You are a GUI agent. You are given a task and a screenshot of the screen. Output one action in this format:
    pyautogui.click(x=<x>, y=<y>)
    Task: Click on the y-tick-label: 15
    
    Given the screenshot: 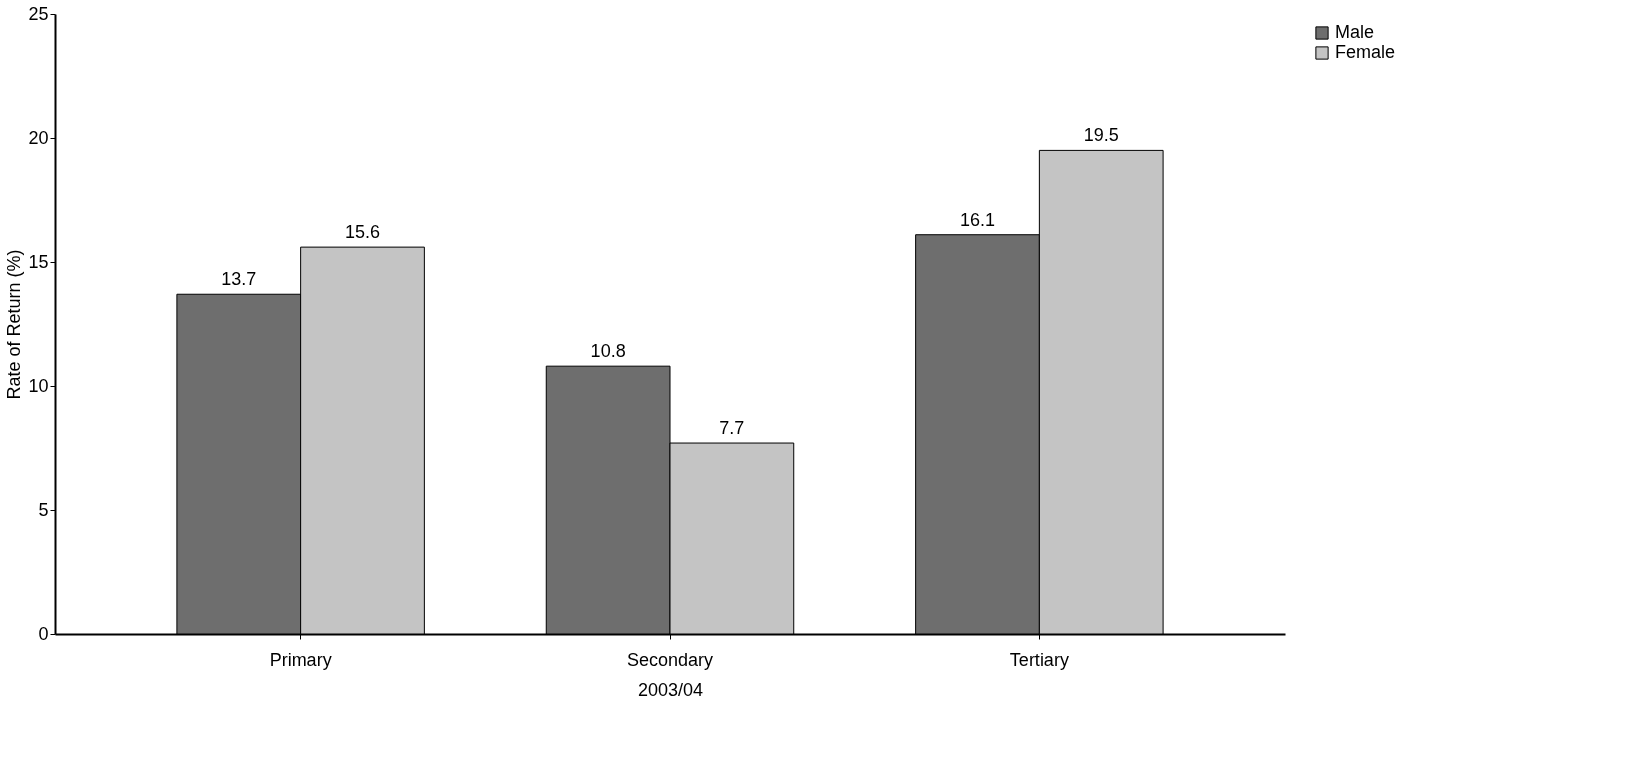 What is the action you would take?
    pyautogui.click(x=38, y=261)
    